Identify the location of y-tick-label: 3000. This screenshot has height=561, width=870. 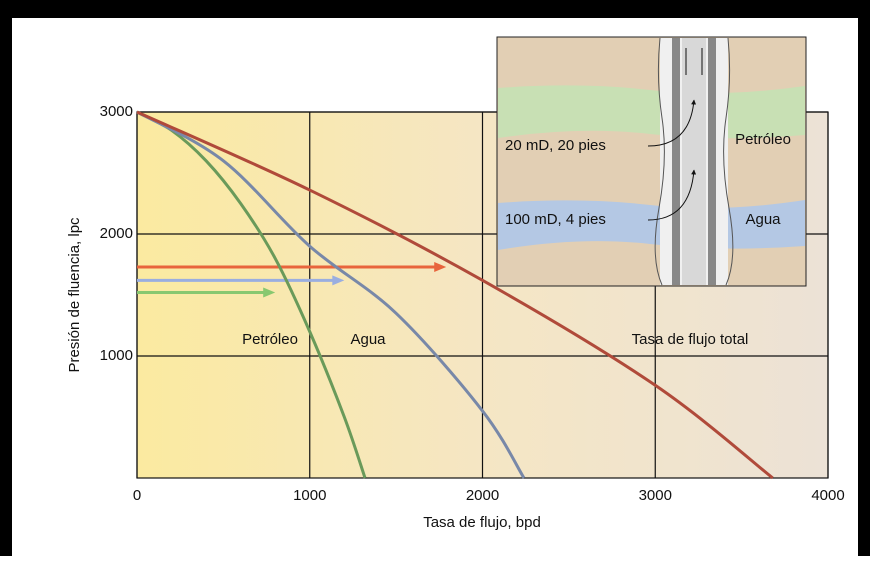
(116, 111).